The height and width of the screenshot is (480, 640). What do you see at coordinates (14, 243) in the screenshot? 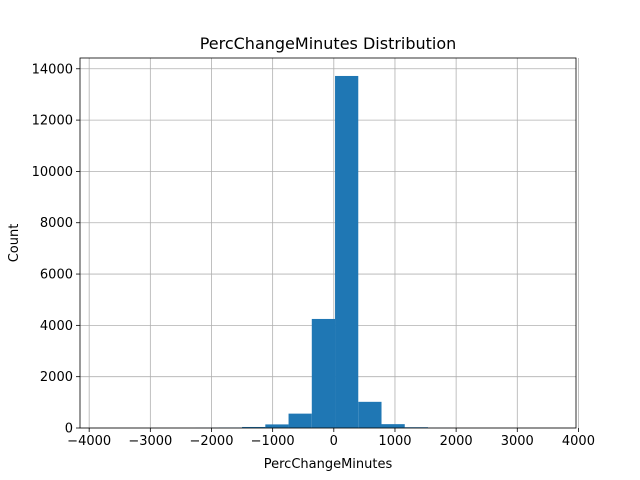
I see `y-axis-label: Count` at bounding box center [14, 243].